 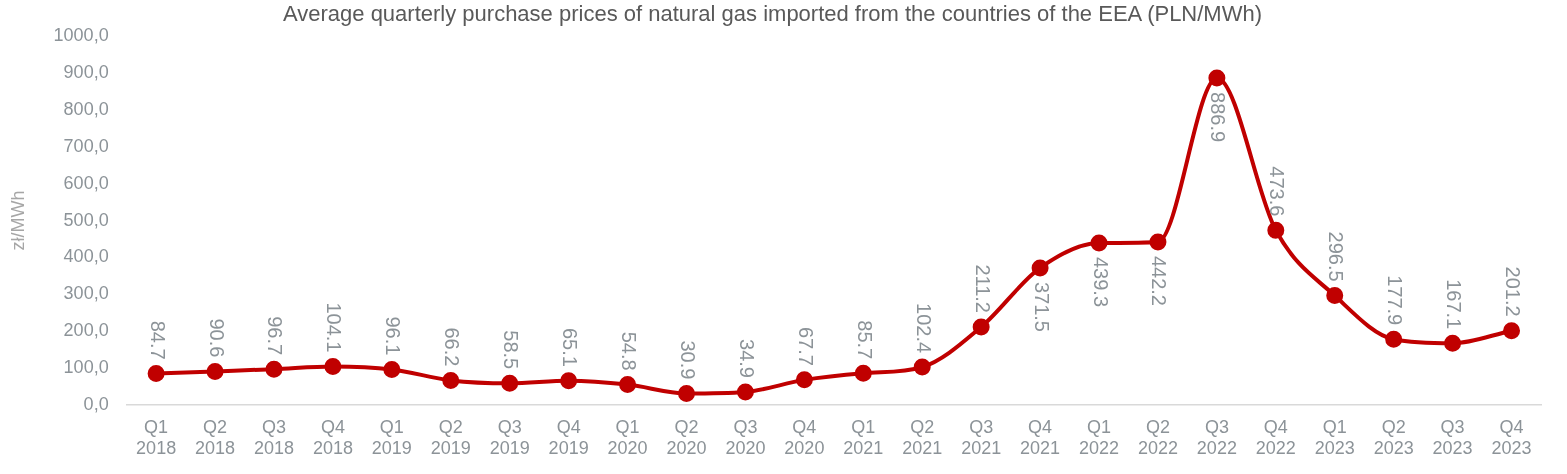 I want to click on y-tick-label: 500,0, so click(x=86, y=219).